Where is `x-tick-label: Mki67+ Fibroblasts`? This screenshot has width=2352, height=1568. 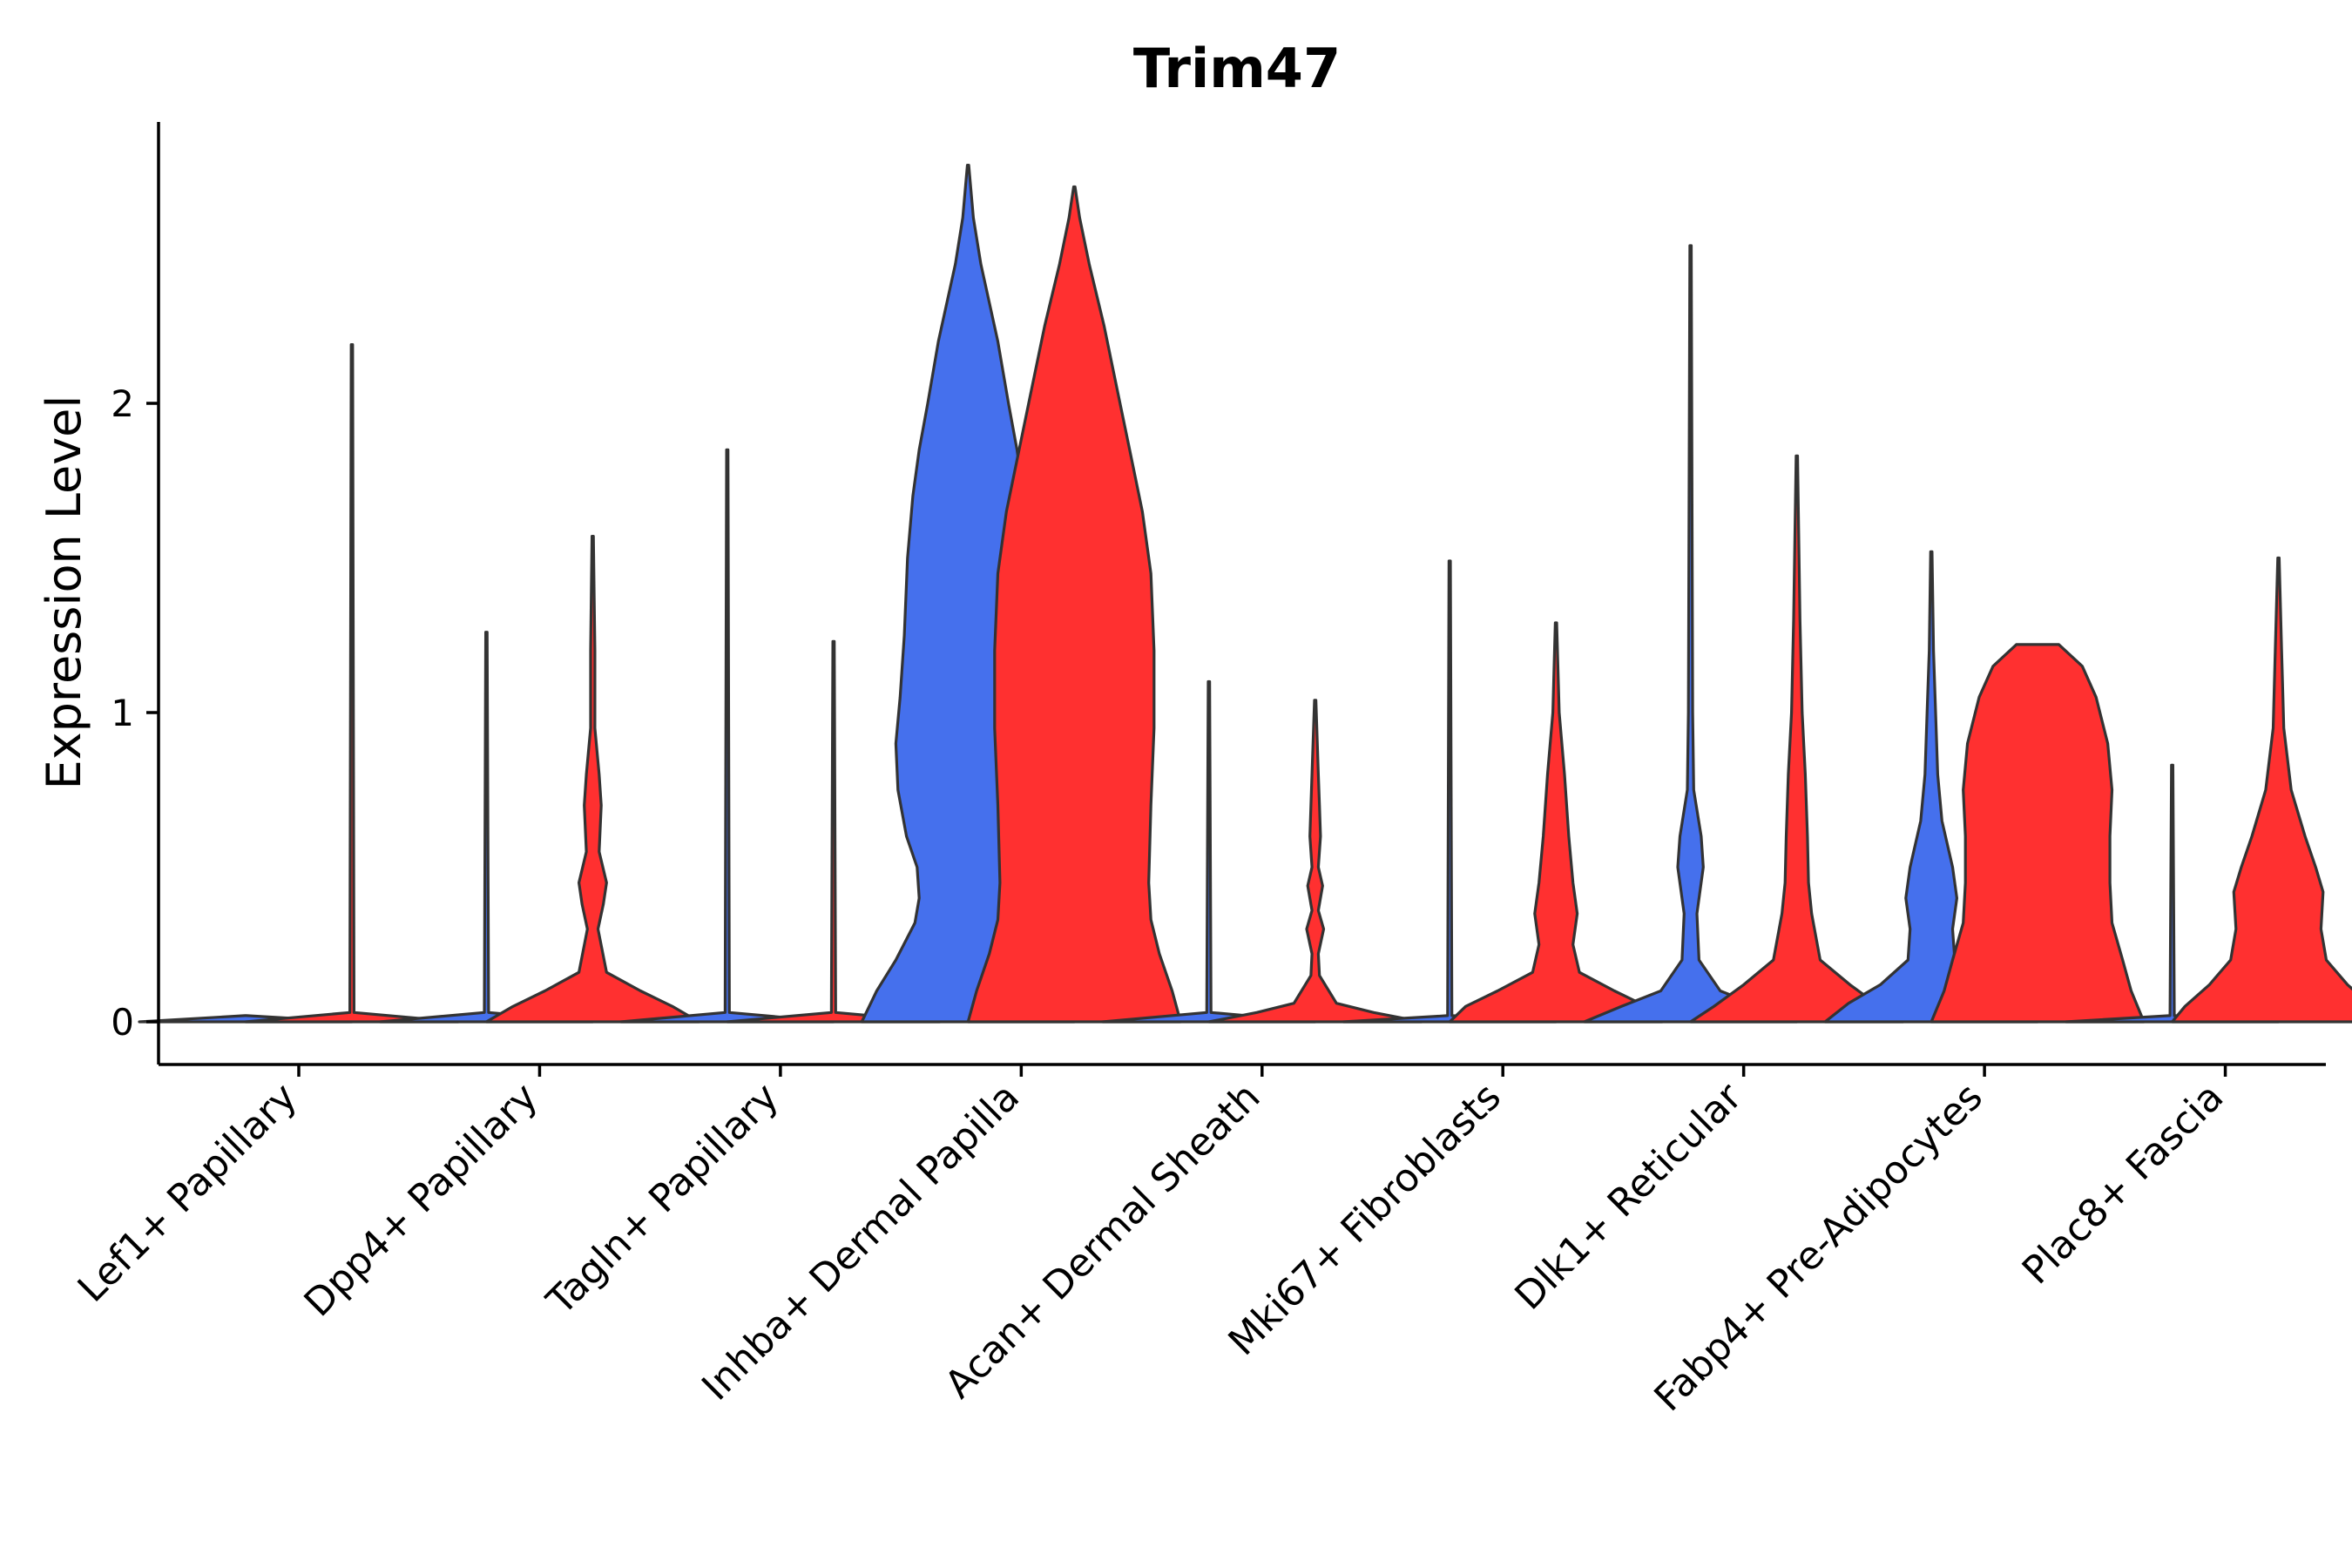 x-tick-label: Mki67+ Fibroblasts is located at coordinates (1365, 1219).